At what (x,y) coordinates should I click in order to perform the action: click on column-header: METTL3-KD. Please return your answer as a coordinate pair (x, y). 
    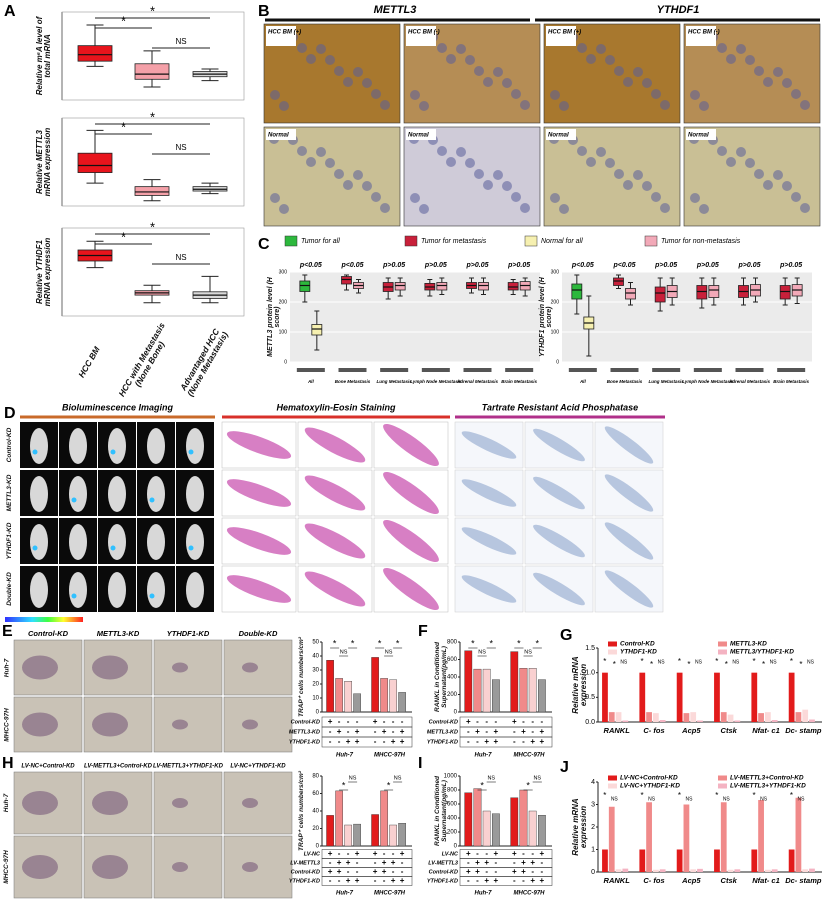
    Looking at the image, I should click on (118, 633).